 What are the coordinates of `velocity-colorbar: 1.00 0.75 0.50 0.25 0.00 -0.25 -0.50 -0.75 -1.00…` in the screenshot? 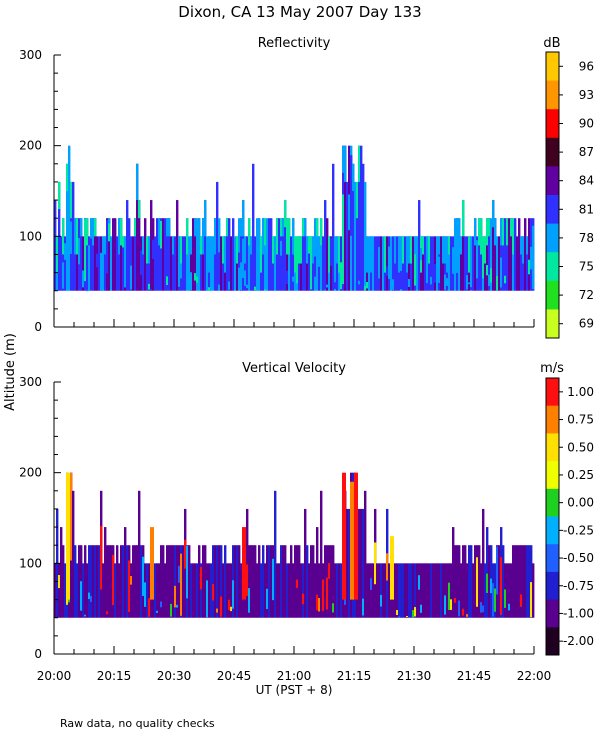 It's located at (569, 516).